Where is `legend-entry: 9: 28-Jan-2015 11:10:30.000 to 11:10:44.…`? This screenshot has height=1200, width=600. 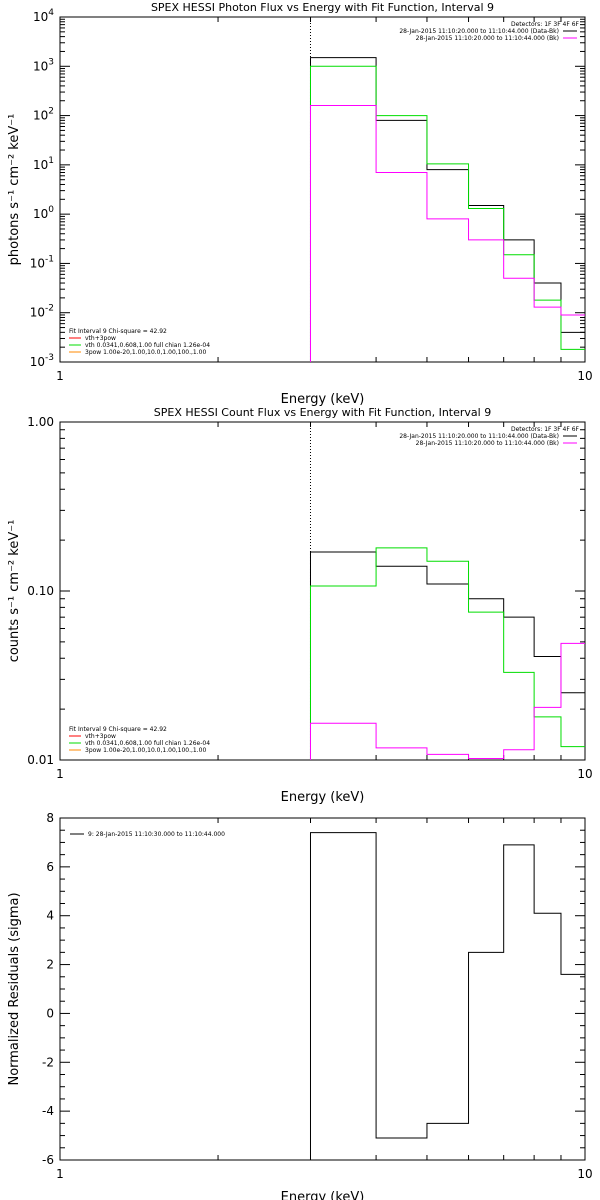 legend-entry: 9: 28-Jan-2015 11:10:30.000 to 11:10:44.… is located at coordinates (156, 834).